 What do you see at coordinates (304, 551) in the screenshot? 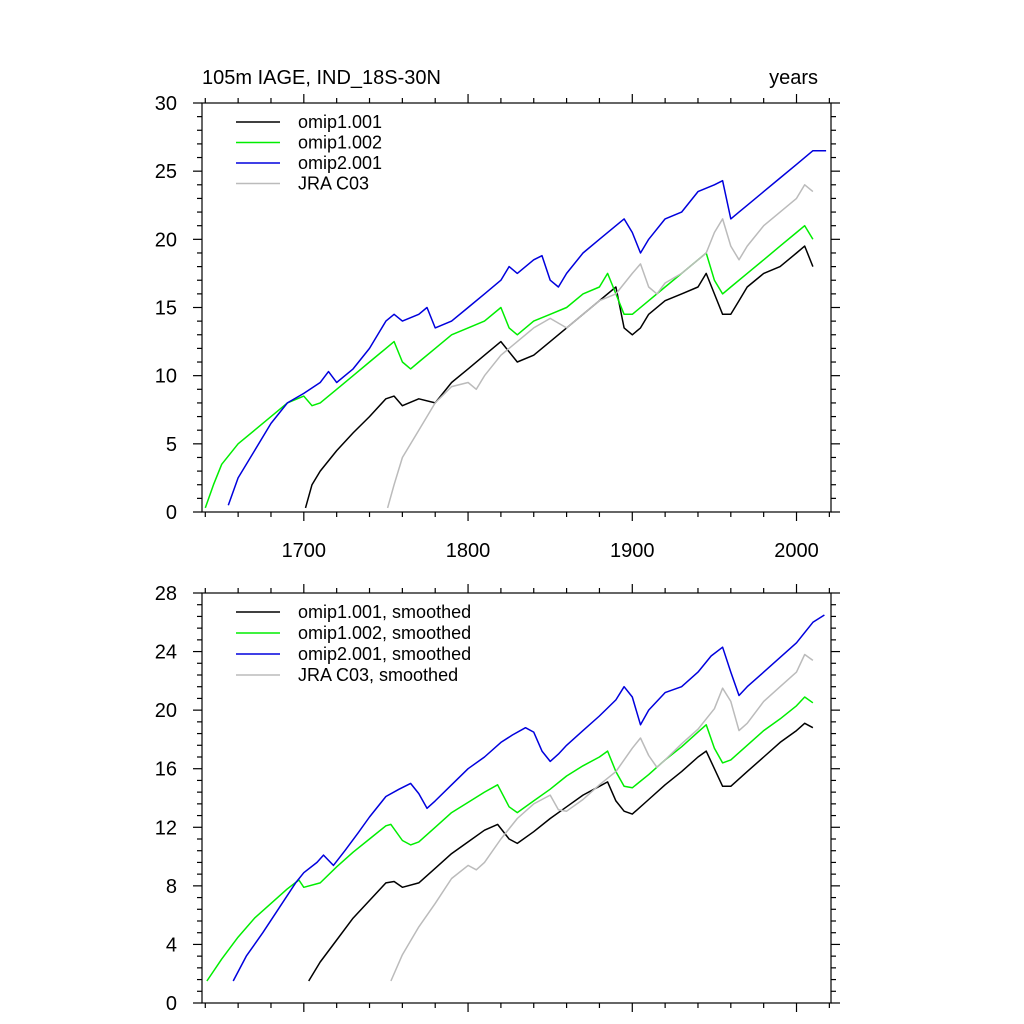
I see `x-tick-label: 1700` at bounding box center [304, 551].